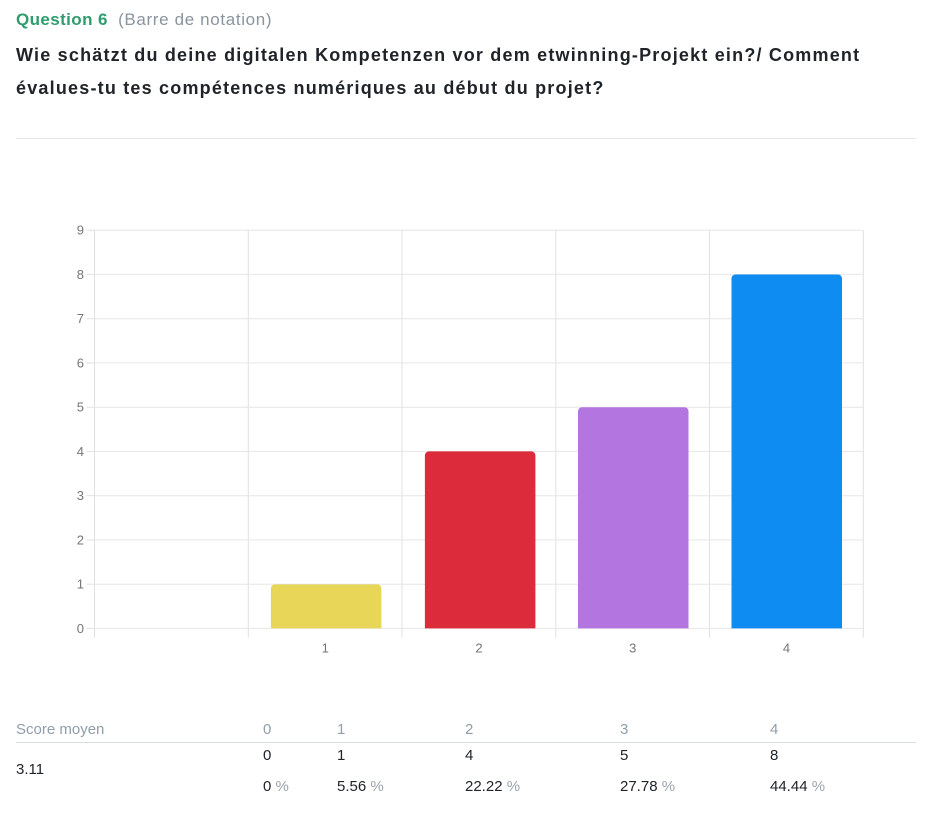 This screenshot has height=827, width=932. I want to click on svg-text: 9, so click(80, 230).